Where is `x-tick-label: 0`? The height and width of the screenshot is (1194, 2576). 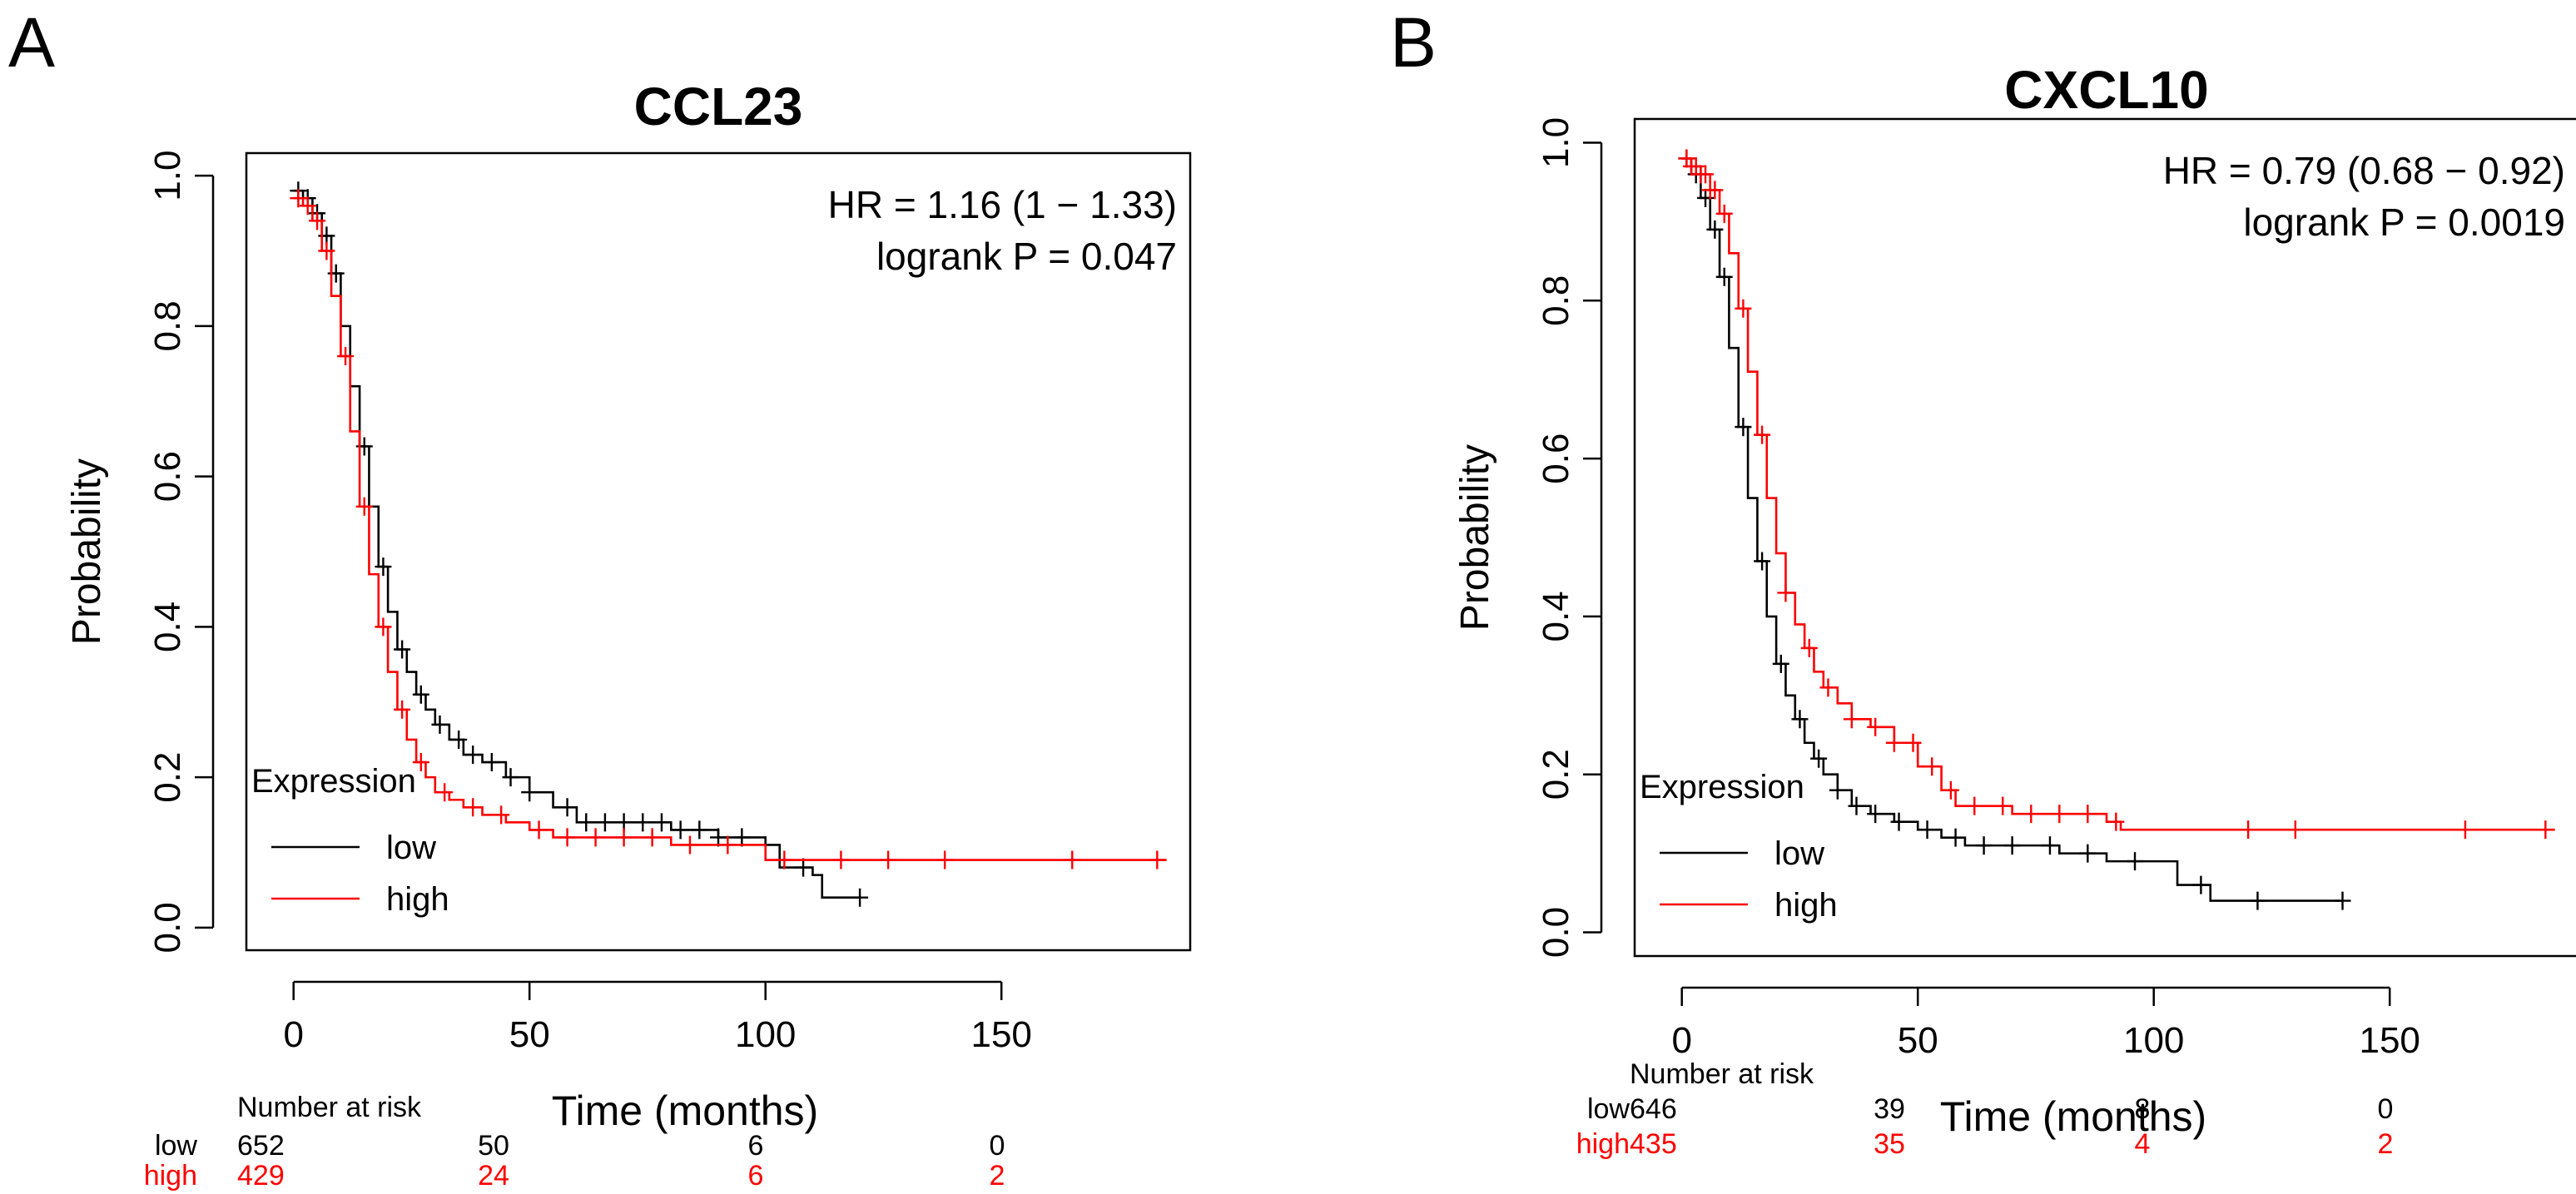
x-tick-label: 0 is located at coordinates (293, 1034).